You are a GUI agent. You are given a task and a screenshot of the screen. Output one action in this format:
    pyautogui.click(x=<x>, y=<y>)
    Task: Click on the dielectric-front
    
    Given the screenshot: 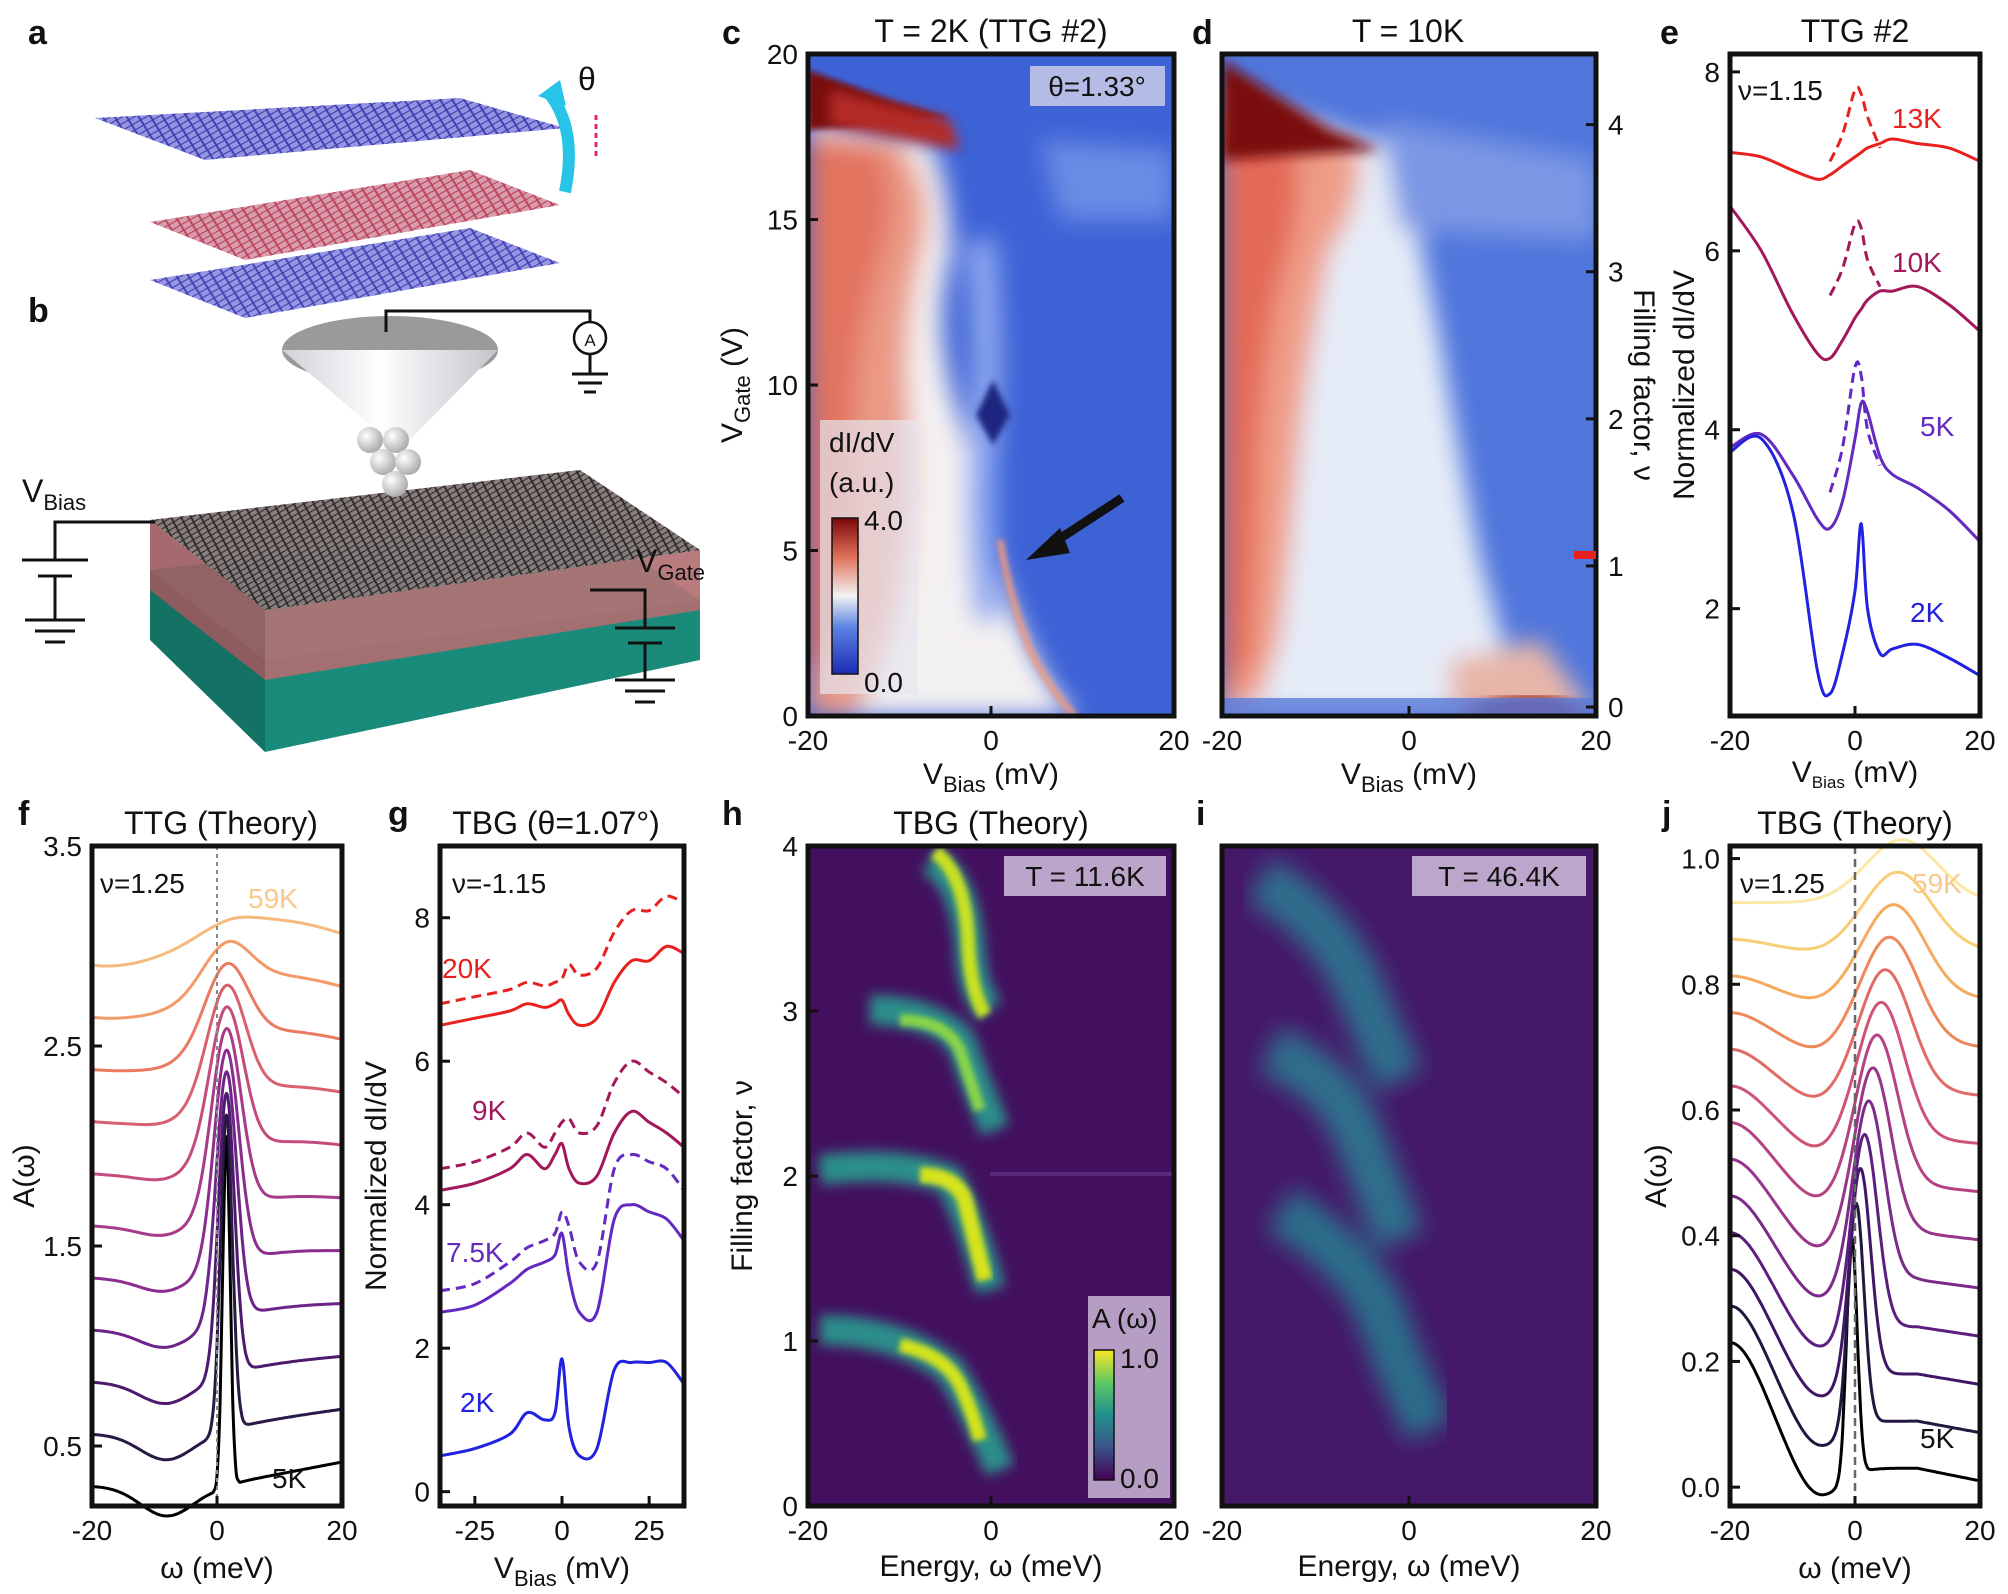 What is the action you would take?
    pyautogui.click(x=482, y=615)
    